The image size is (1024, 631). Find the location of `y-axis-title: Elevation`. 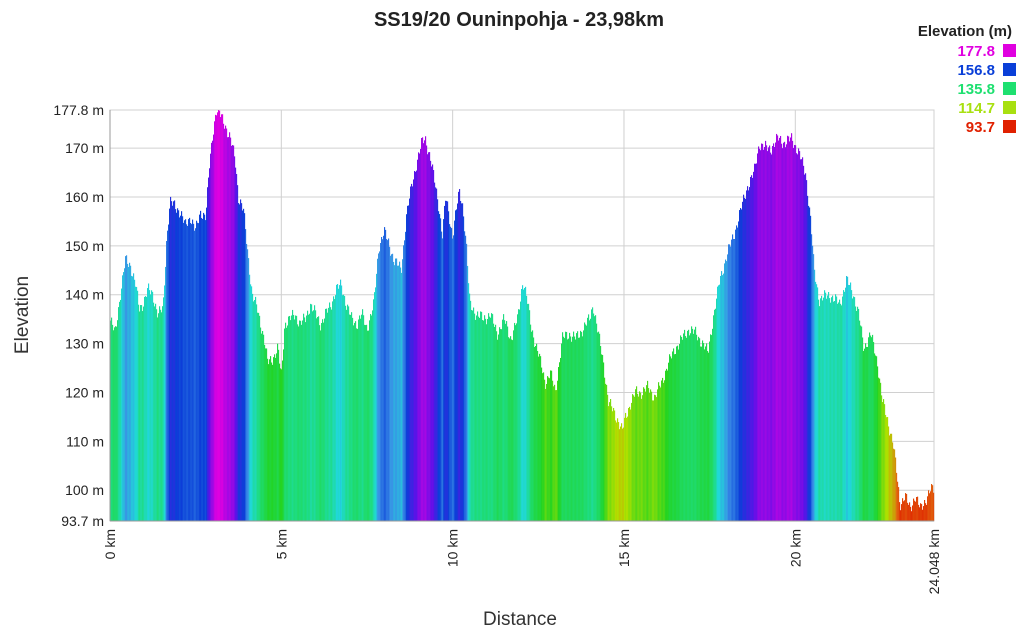

y-axis-title: Elevation is located at coordinates (22, 315).